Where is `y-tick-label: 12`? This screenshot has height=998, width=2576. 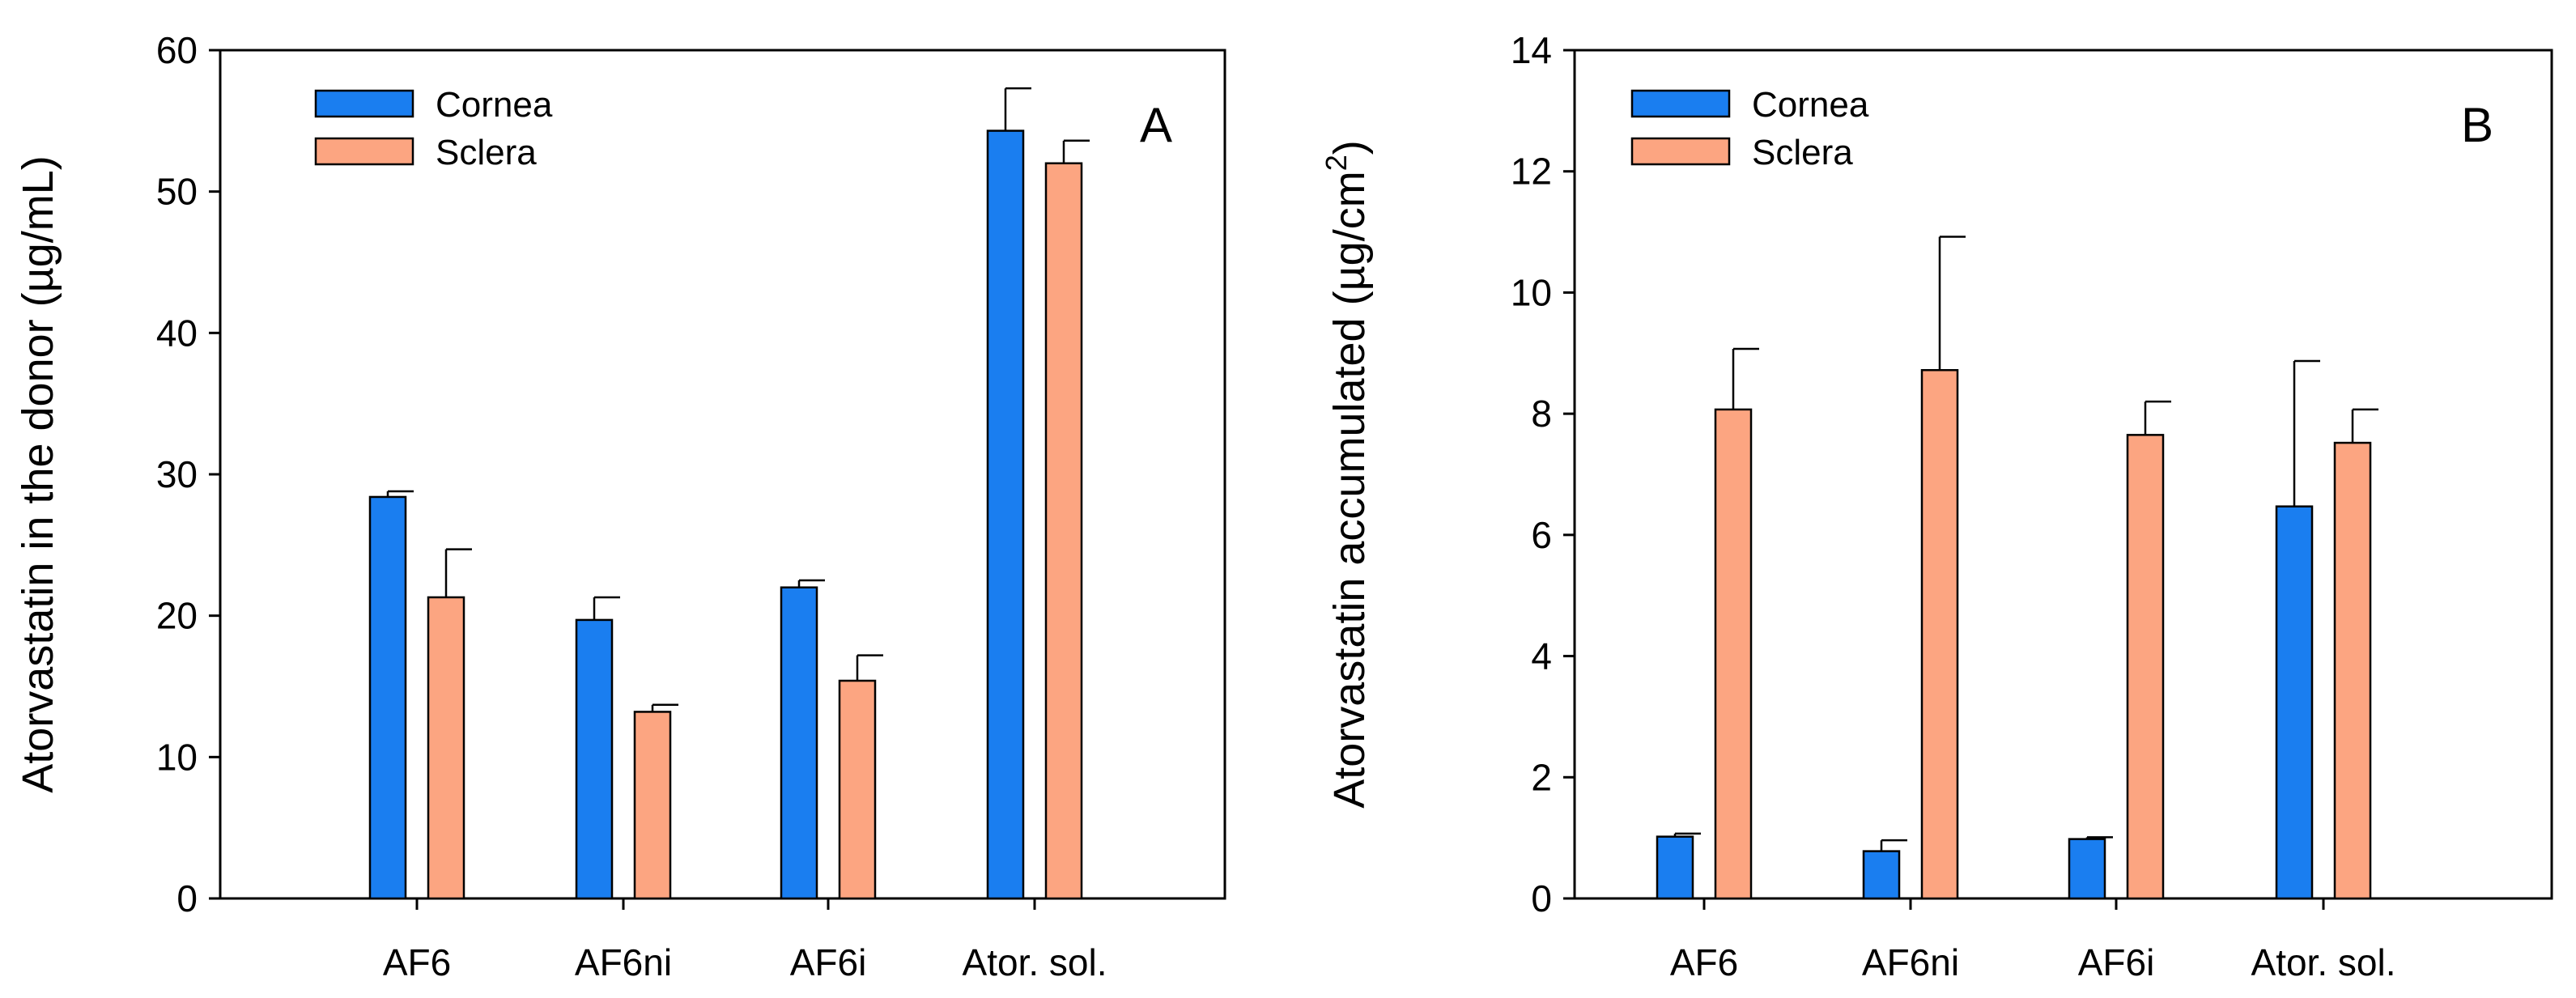 y-tick-label: 12 is located at coordinates (1531, 172).